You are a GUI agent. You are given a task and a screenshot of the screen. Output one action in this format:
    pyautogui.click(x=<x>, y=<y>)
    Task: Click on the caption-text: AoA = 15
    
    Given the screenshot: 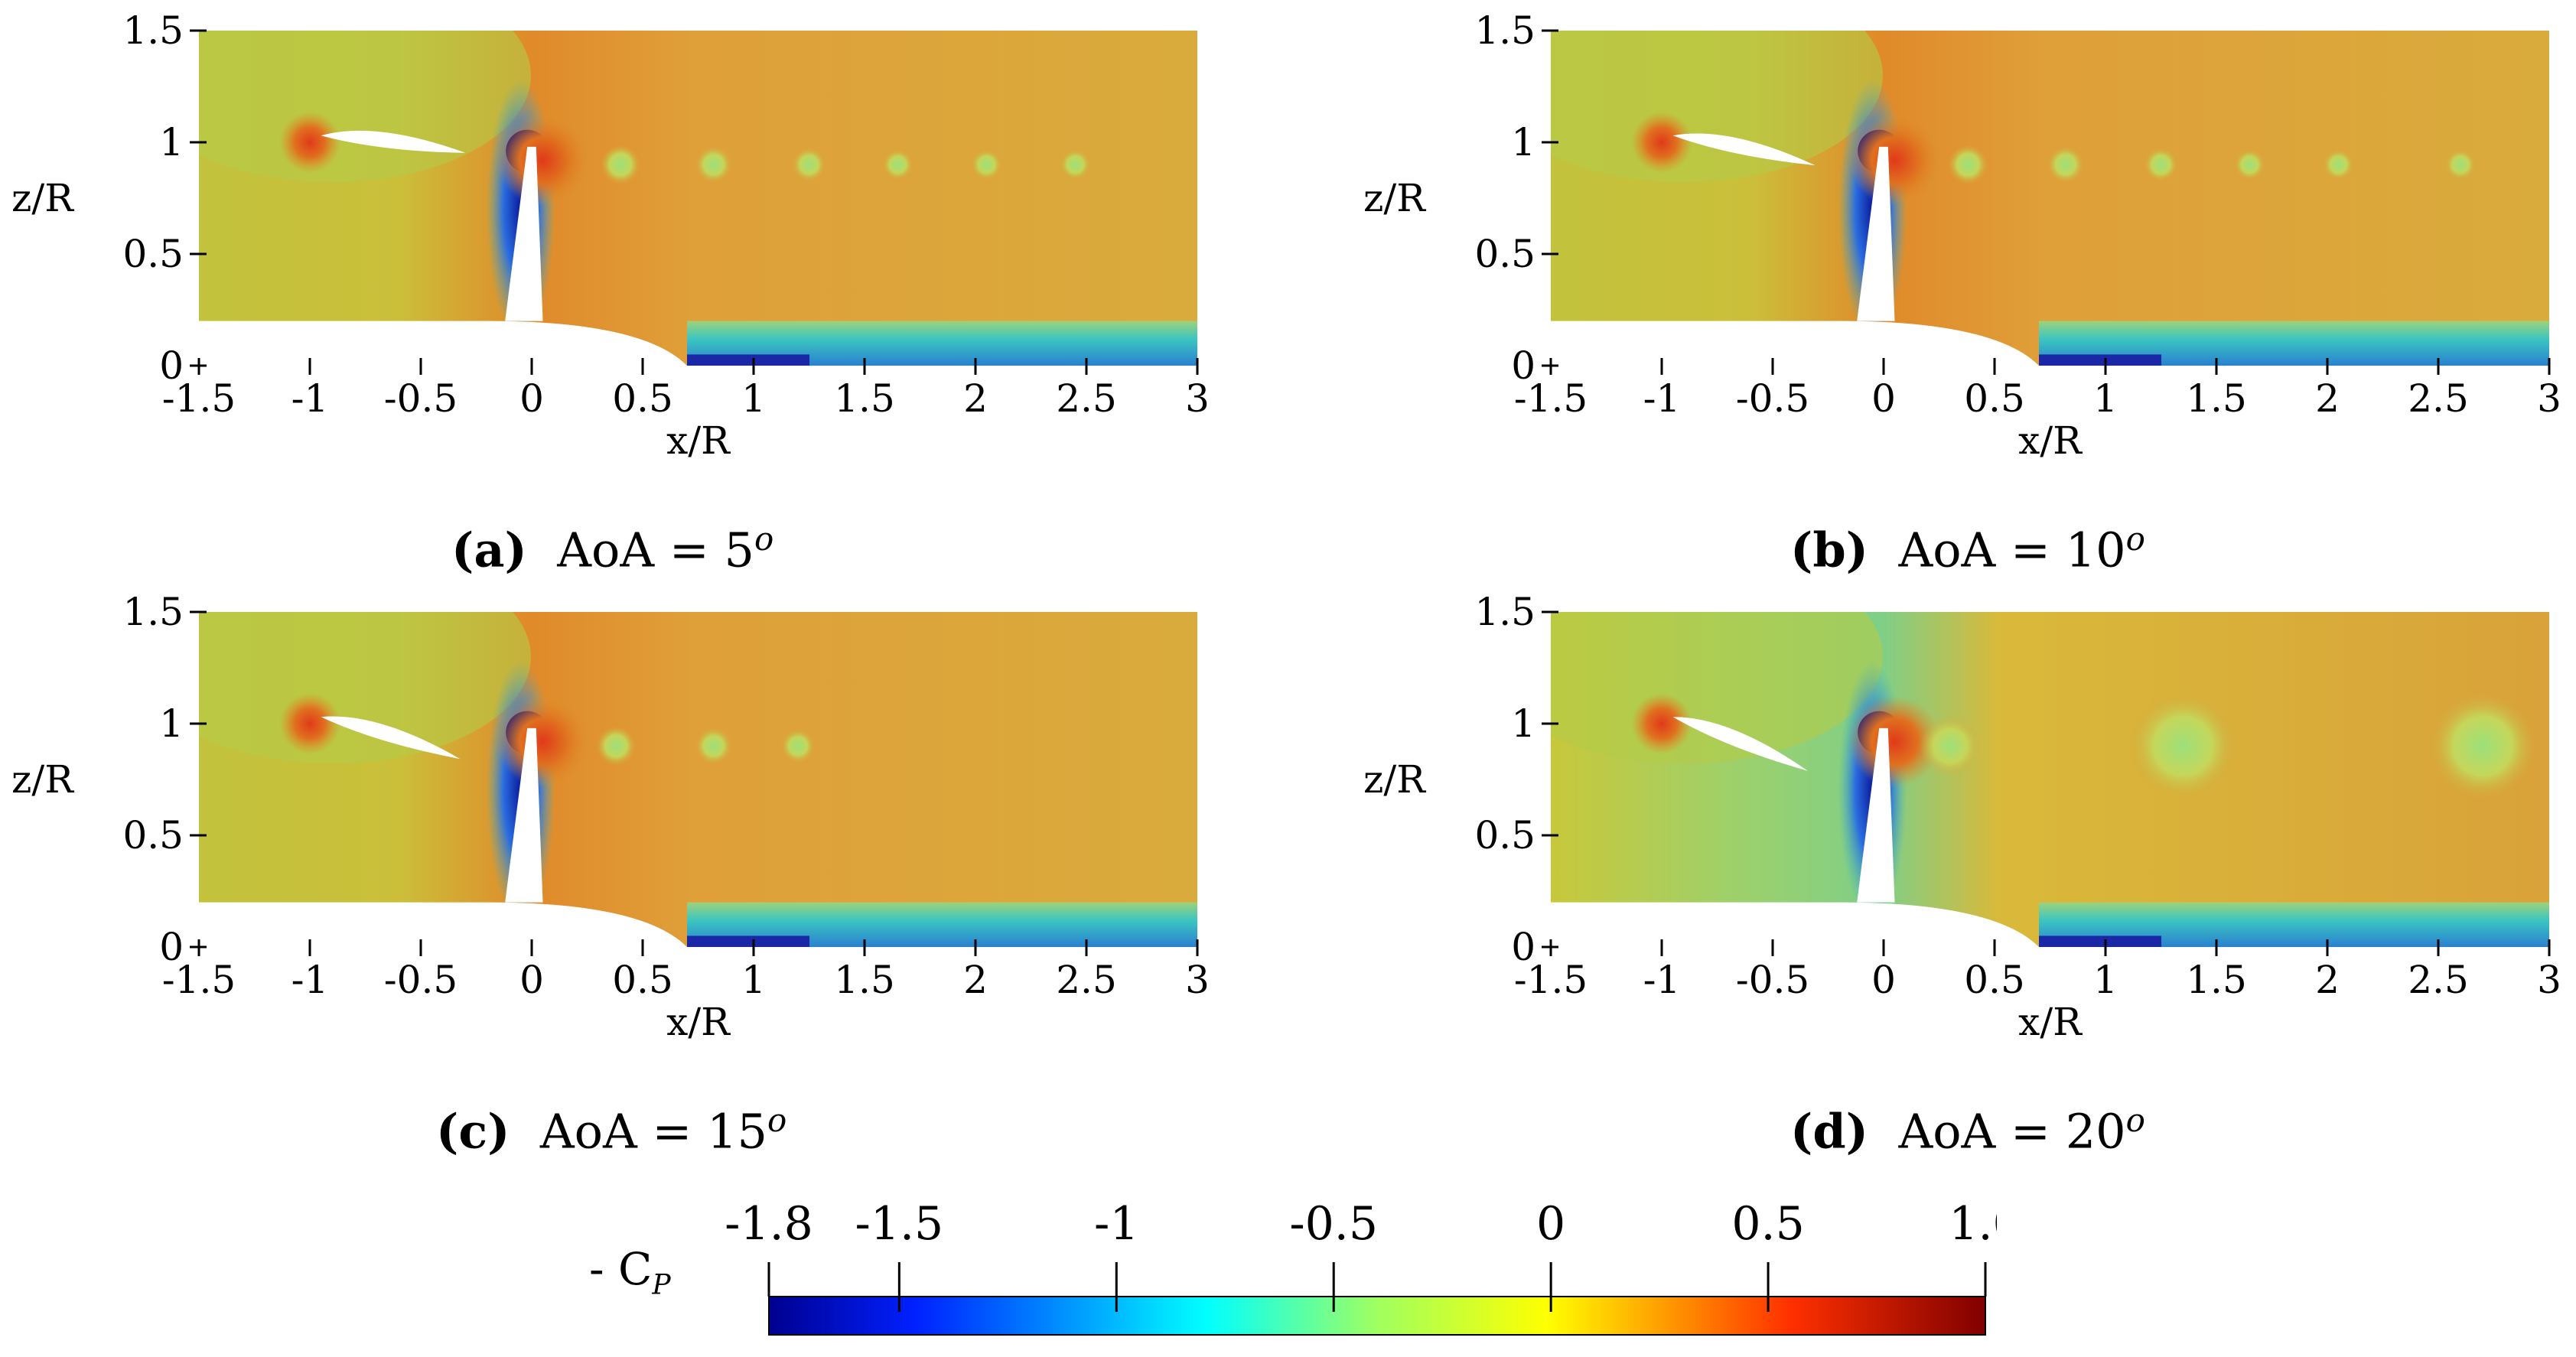 What is the action you would take?
    pyautogui.click(x=653, y=1131)
    